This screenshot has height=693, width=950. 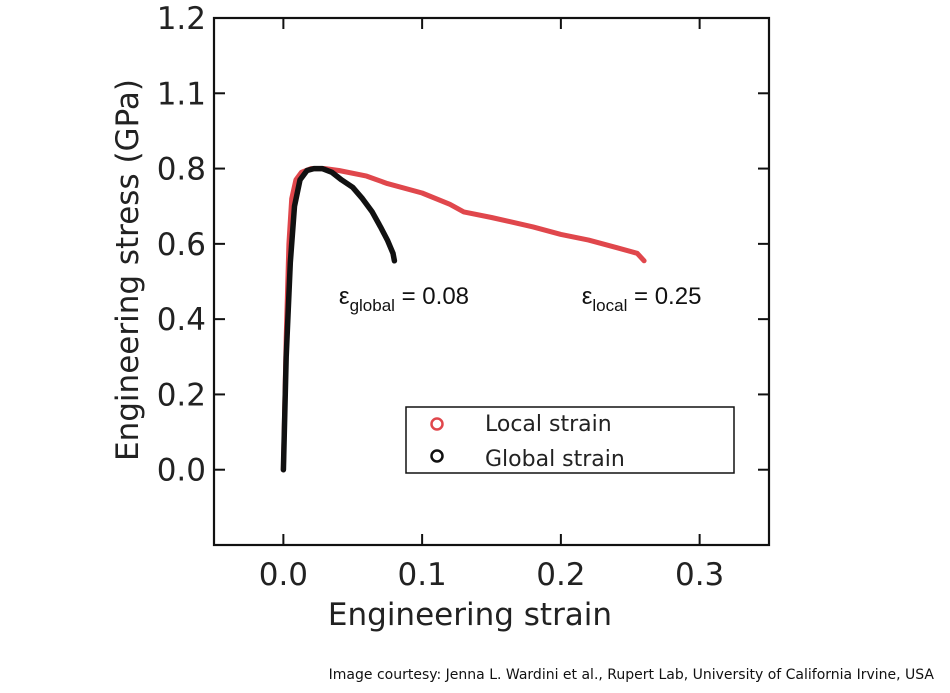 What do you see at coordinates (699, 575) in the screenshot?
I see `x-tick-label: 0.3` at bounding box center [699, 575].